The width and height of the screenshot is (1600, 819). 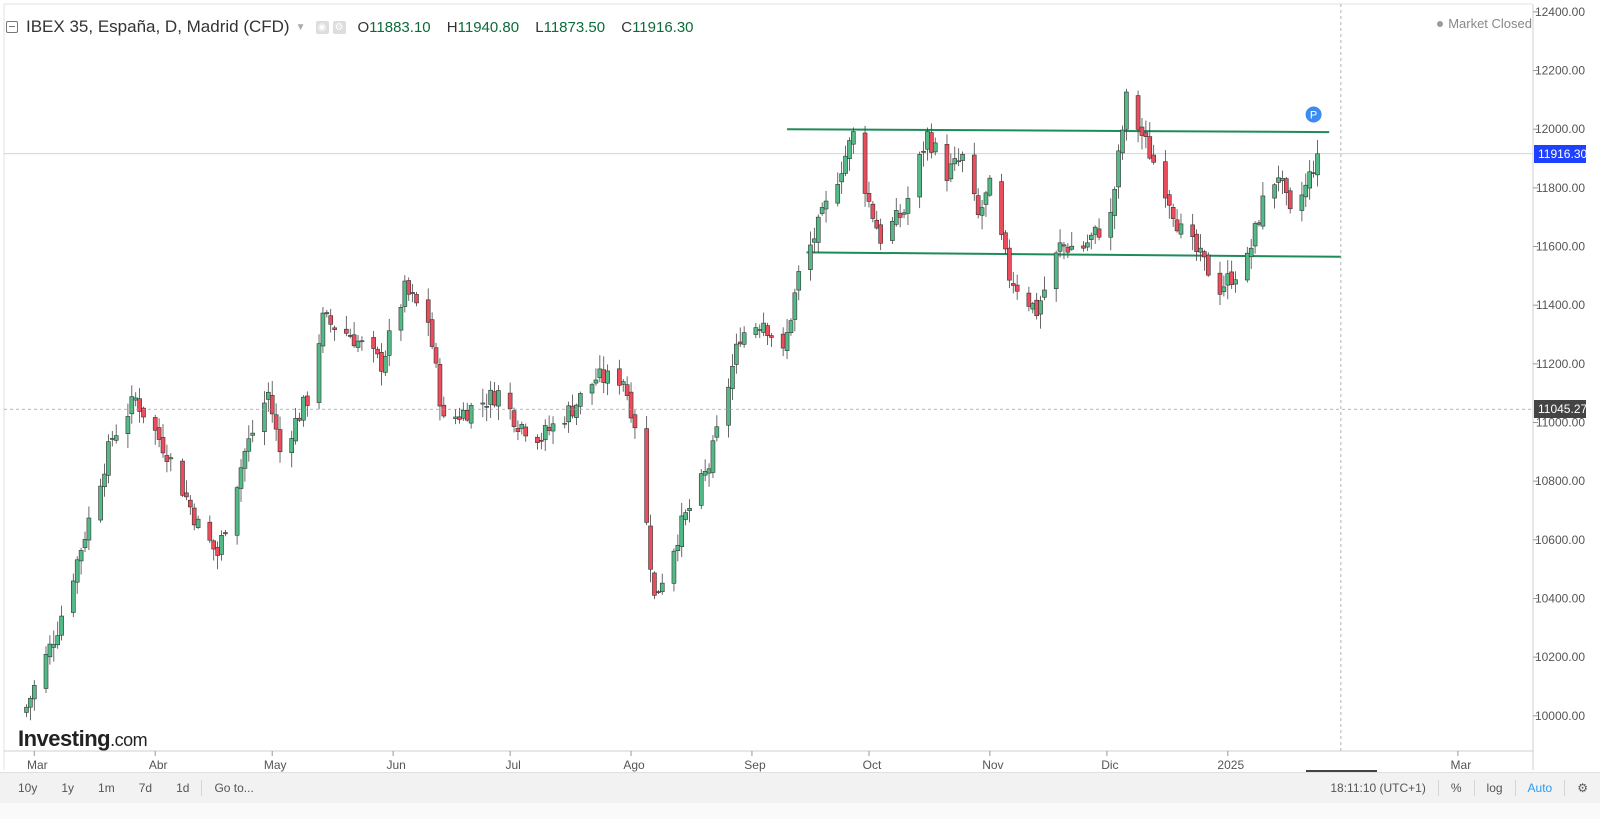 I want to click on range-1m-button: 1m, so click(x=106, y=788).